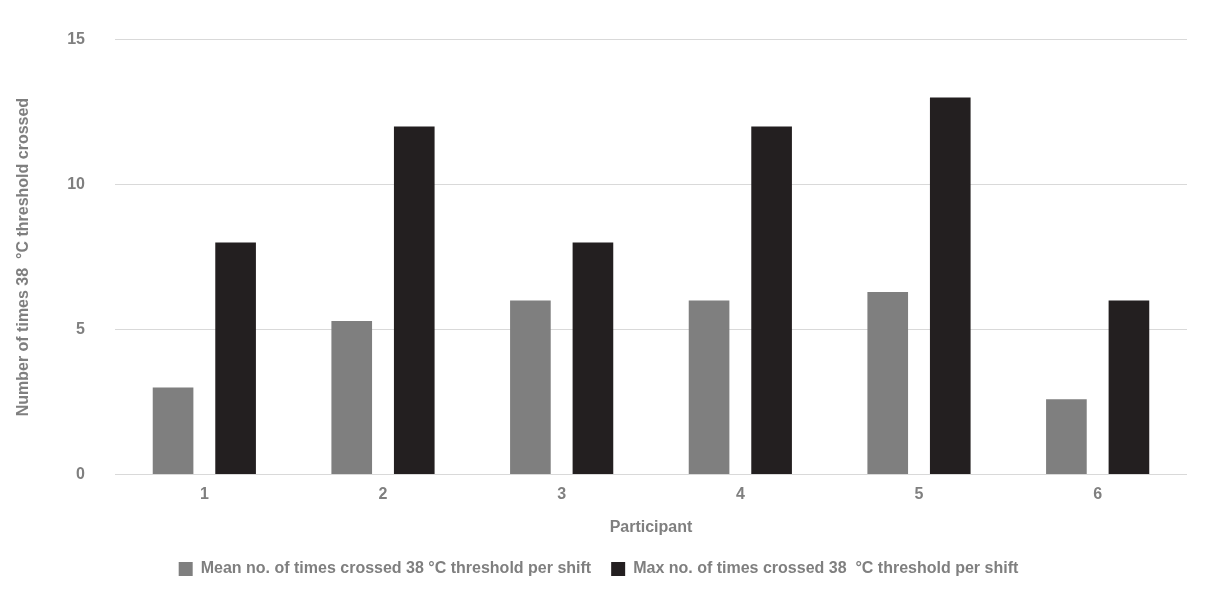  What do you see at coordinates (1098, 493) in the screenshot?
I see `x-tick-label: 6` at bounding box center [1098, 493].